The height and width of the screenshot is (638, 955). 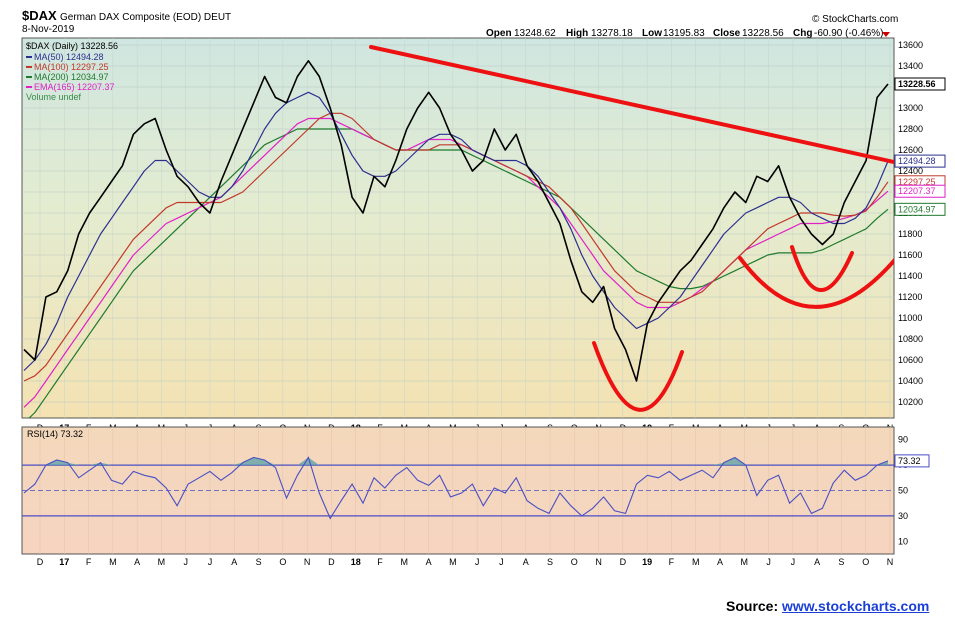 I want to click on rsi-y-tick: 50, so click(x=903, y=491).